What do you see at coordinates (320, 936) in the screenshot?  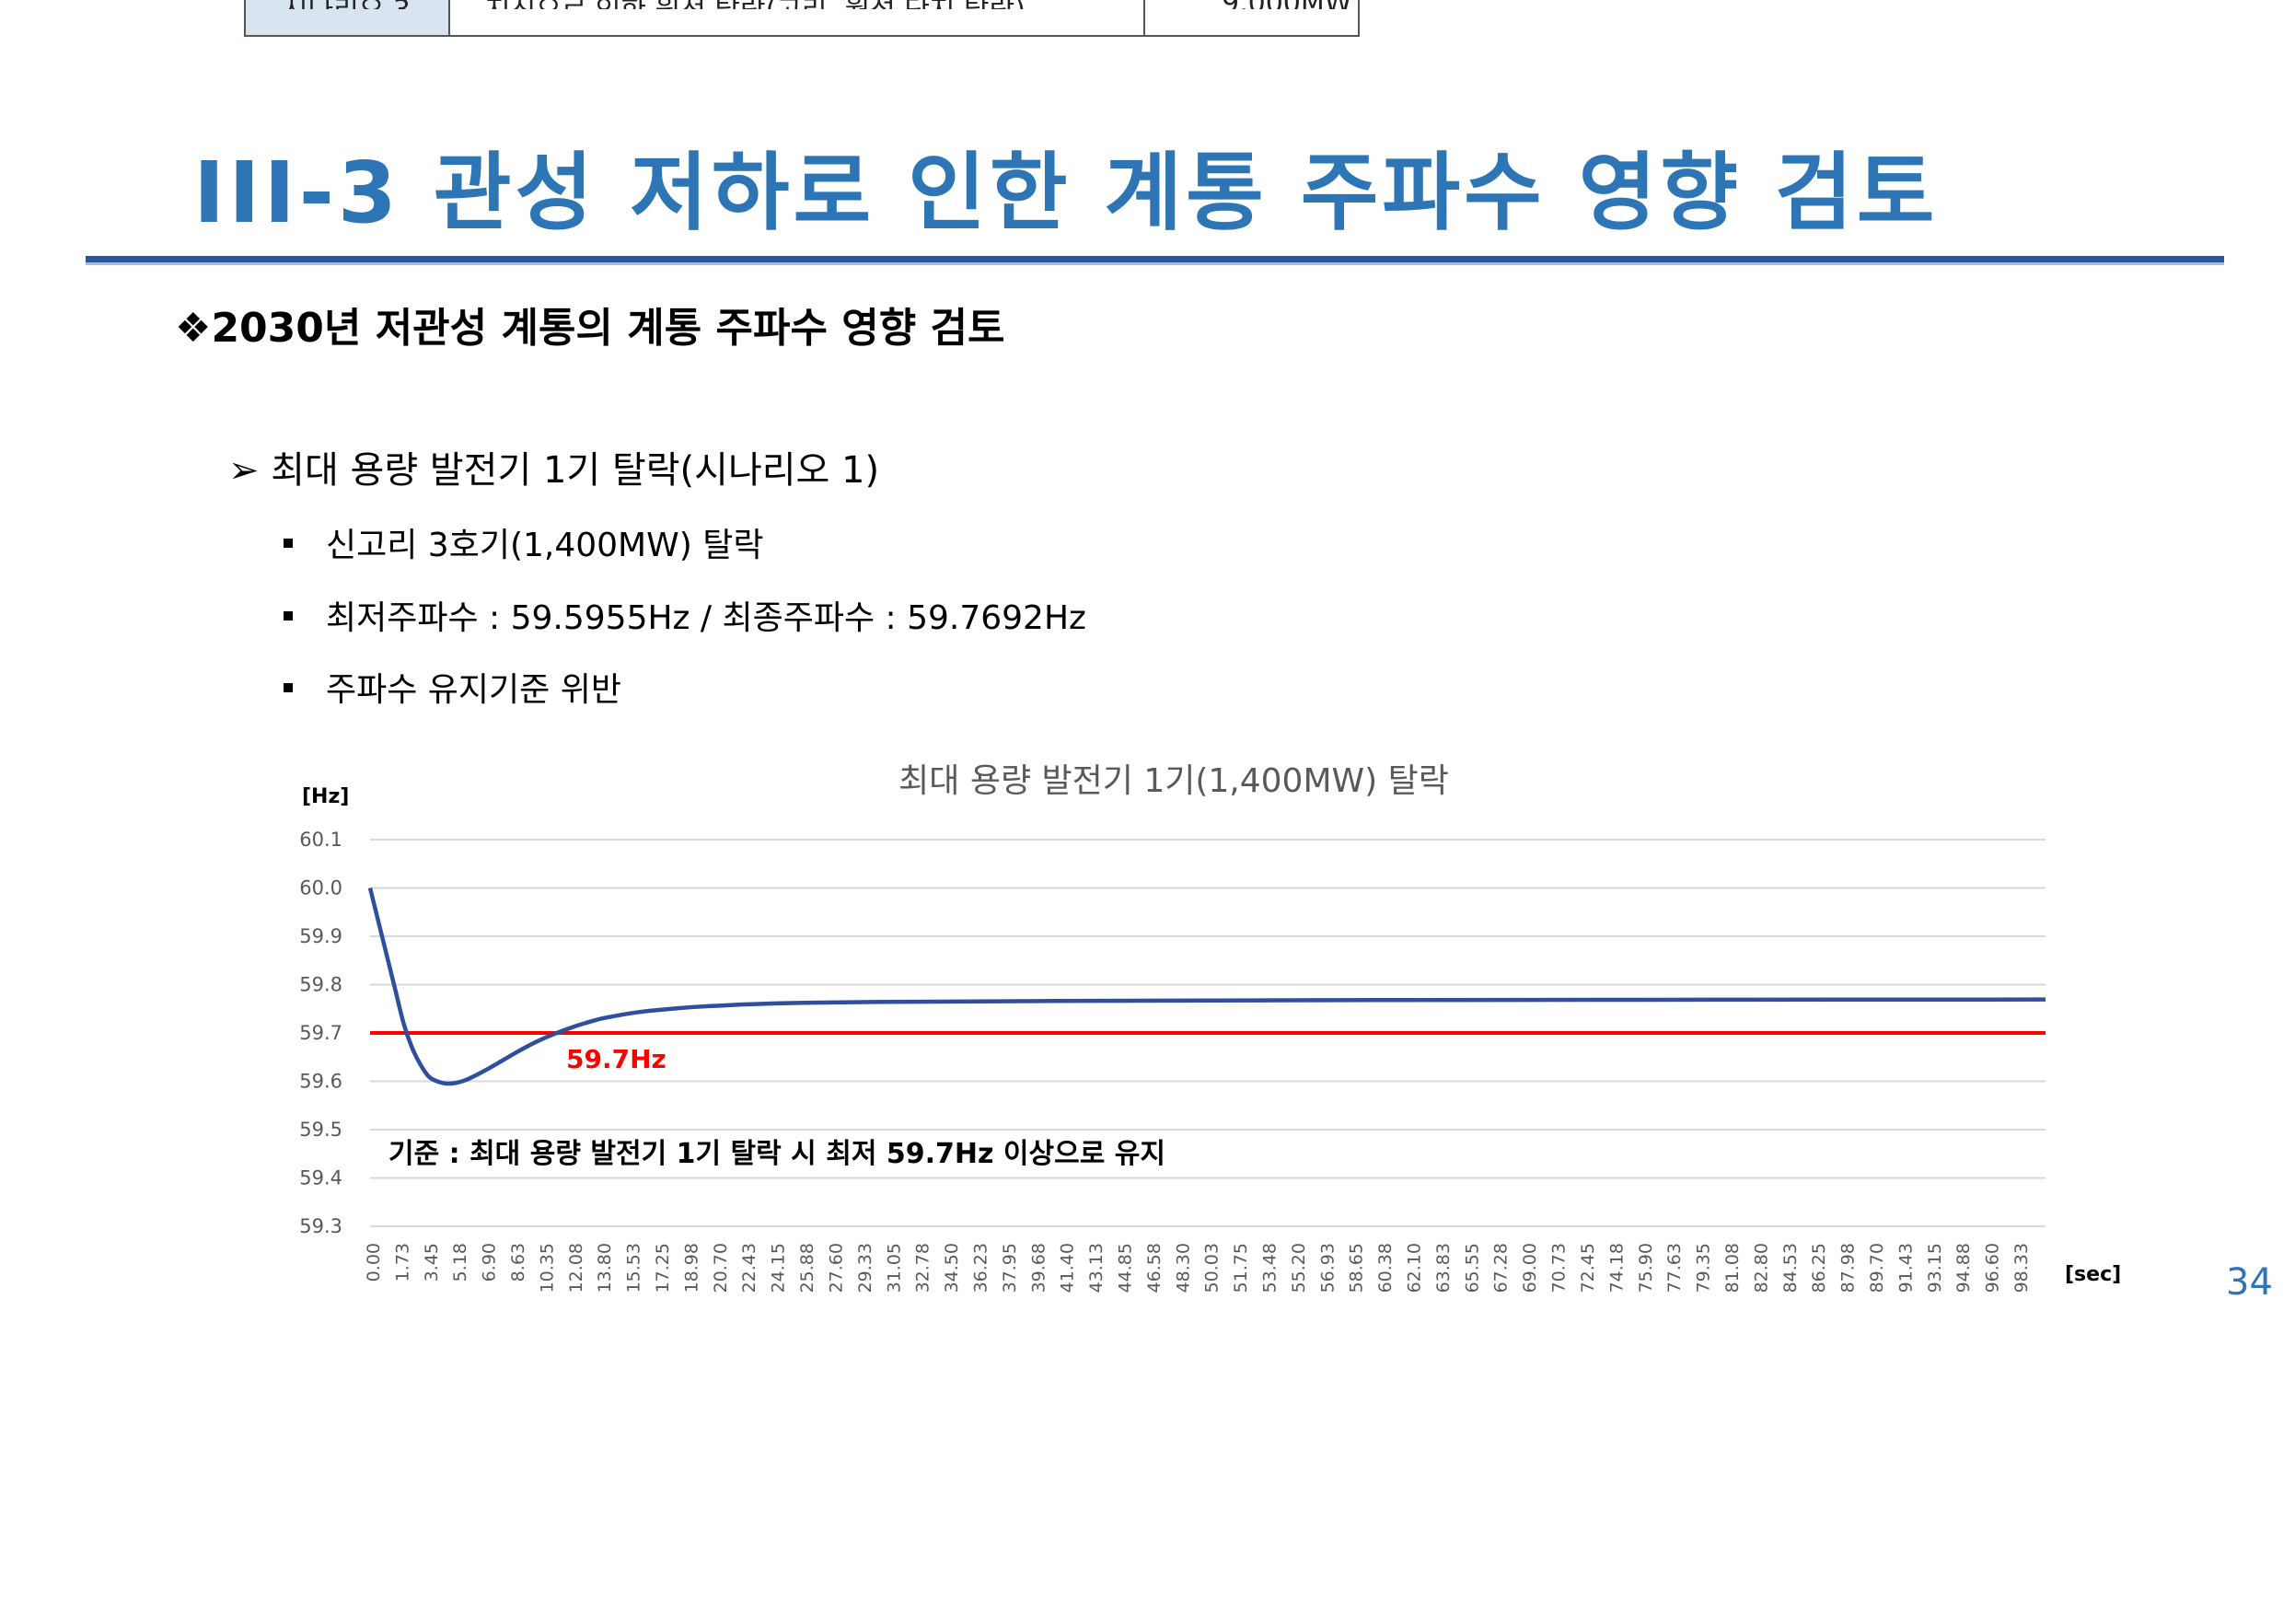 I see `y-tick-label: 59.9` at bounding box center [320, 936].